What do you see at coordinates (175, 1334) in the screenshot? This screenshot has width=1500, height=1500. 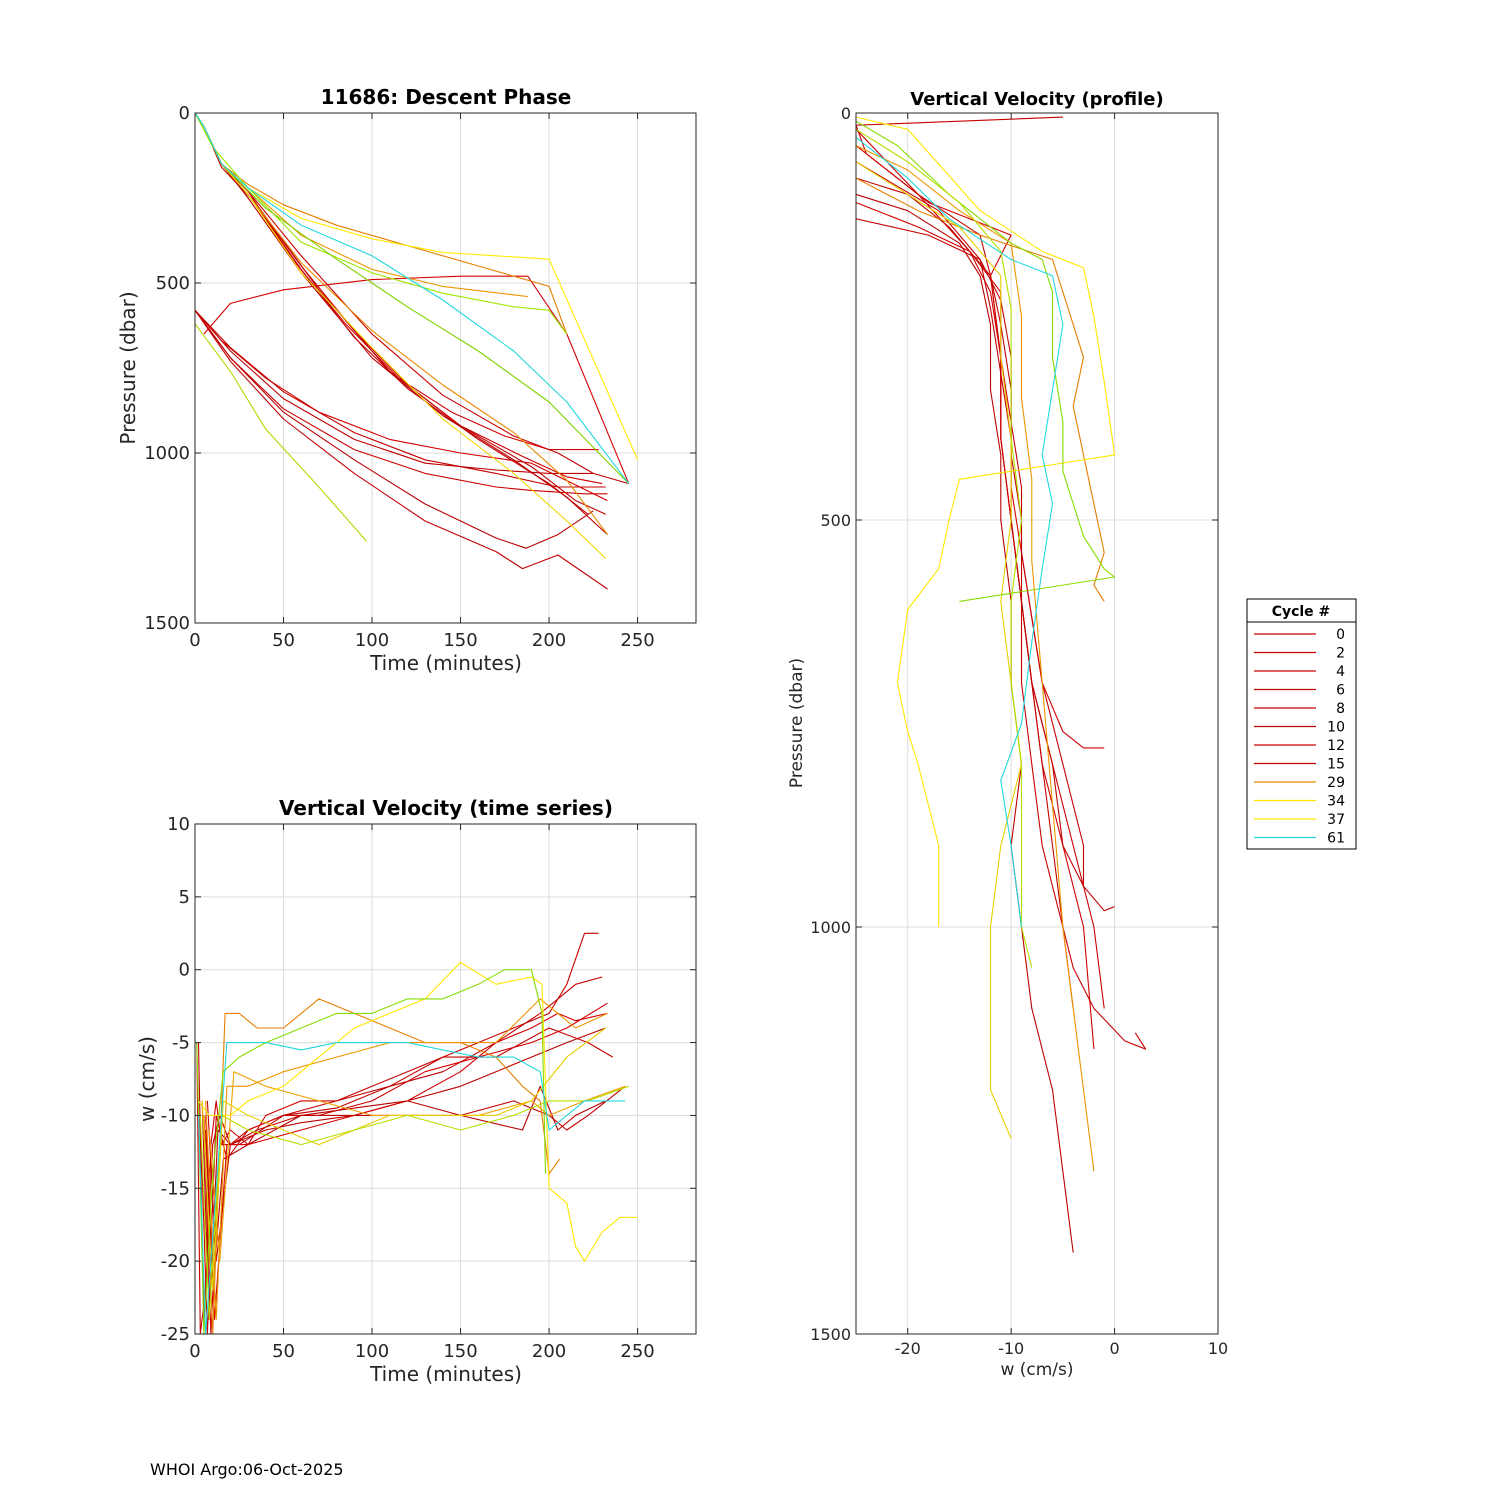 I see `y-tick-label: -25` at bounding box center [175, 1334].